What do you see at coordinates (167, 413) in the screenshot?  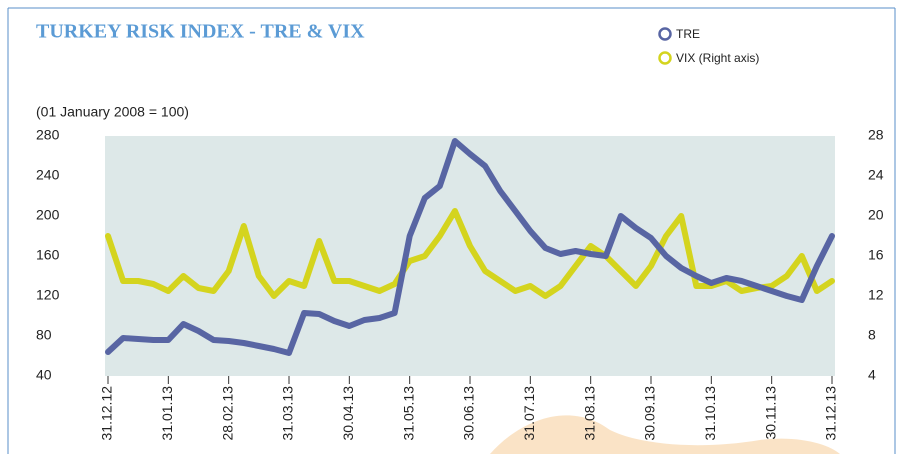 I see `x-tick-label: 31.01.13` at bounding box center [167, 413].